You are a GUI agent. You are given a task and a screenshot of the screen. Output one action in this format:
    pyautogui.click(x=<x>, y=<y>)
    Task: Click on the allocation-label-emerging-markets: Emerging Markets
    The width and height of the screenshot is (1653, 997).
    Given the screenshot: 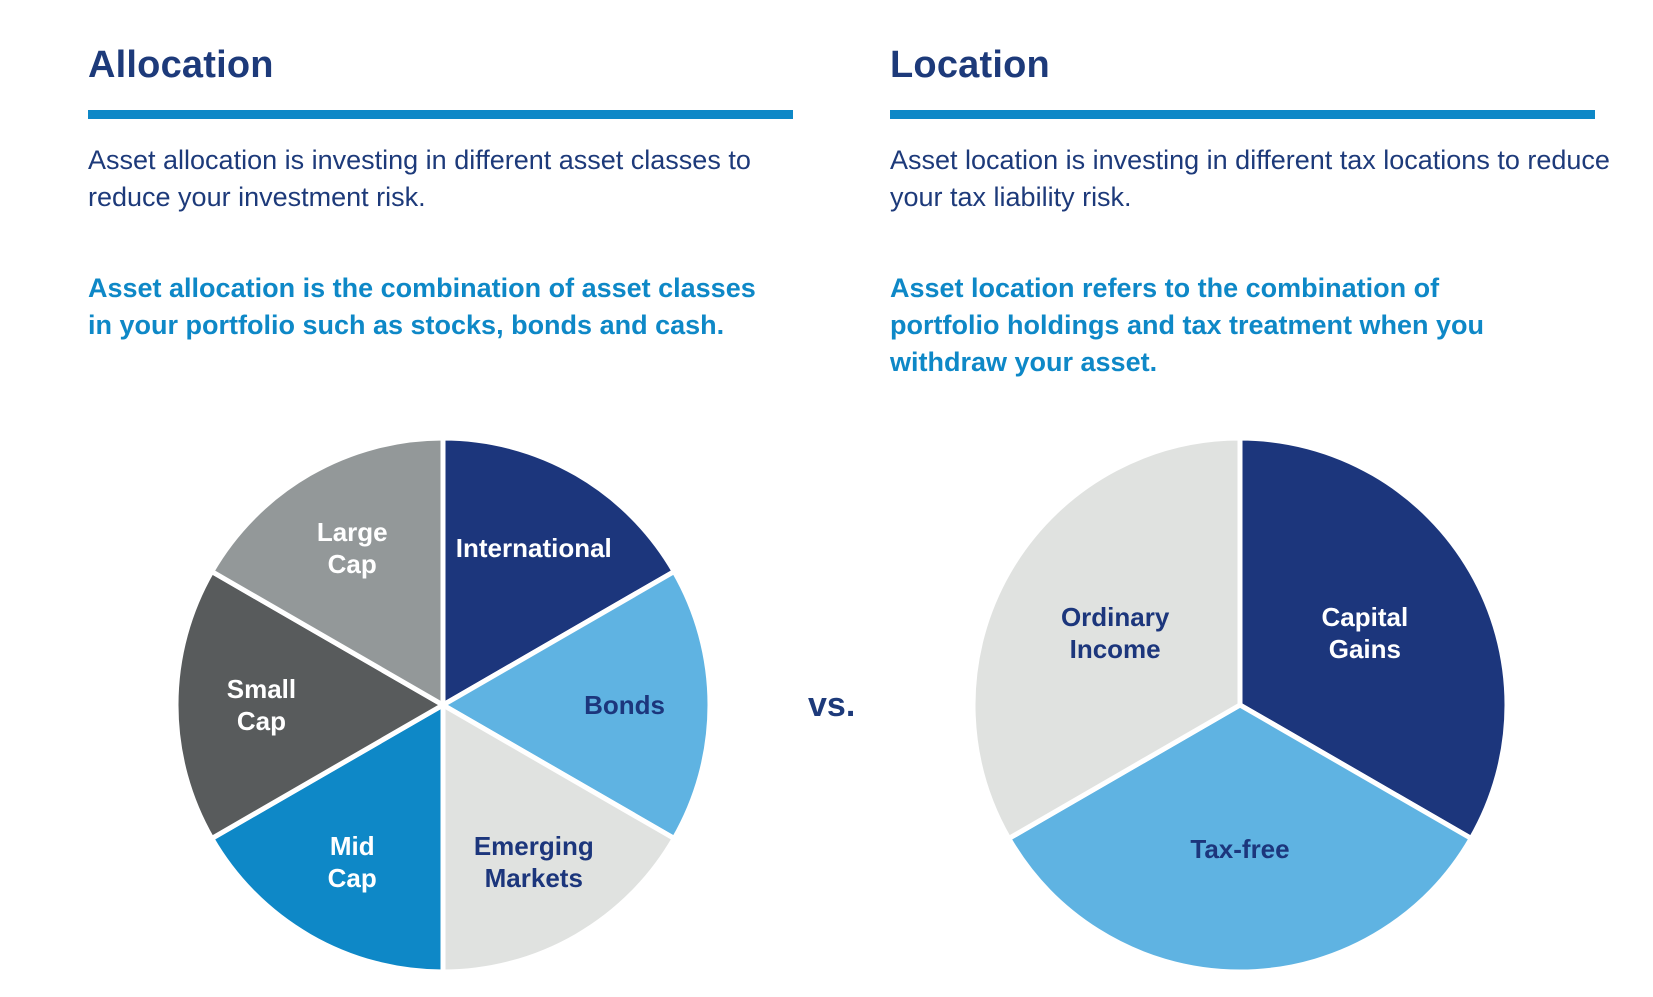 What is the action you would take?
    pyautogui.click(x=534, y=862)
    